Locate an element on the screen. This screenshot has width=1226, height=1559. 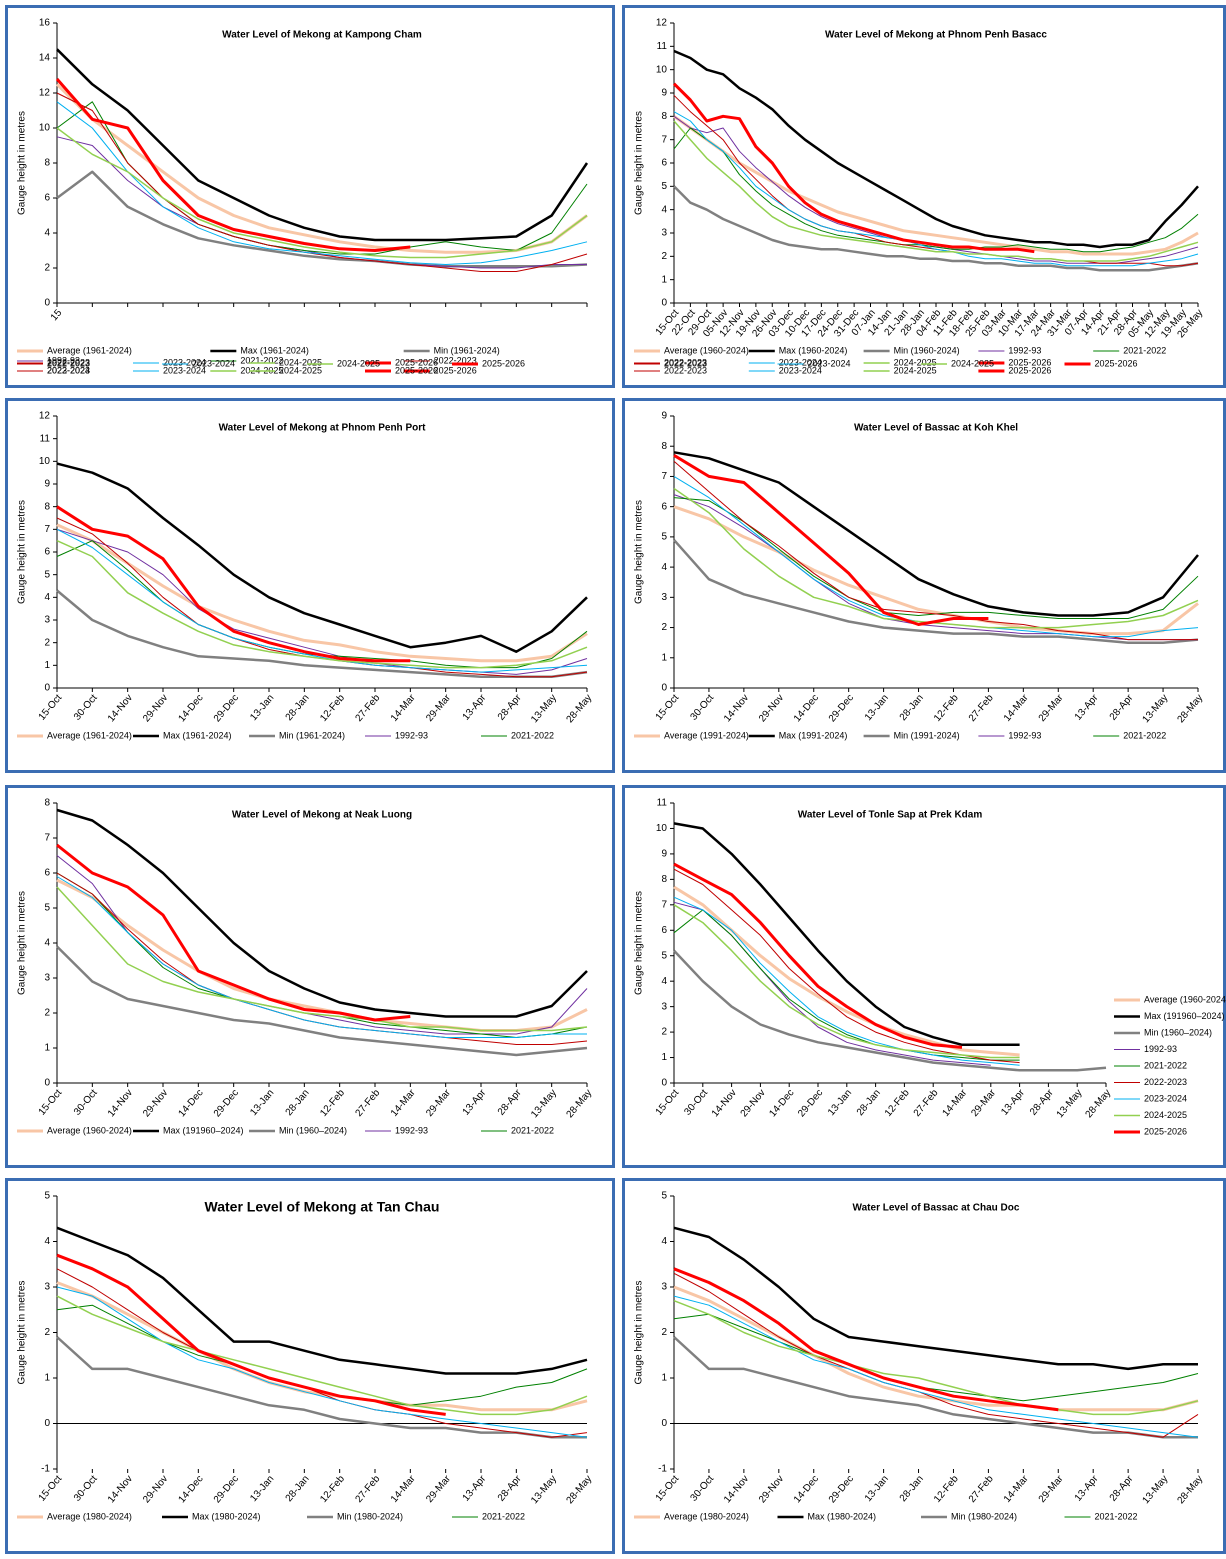
x-tick-label: 27-Feb is located at coordinates (368, 1489).